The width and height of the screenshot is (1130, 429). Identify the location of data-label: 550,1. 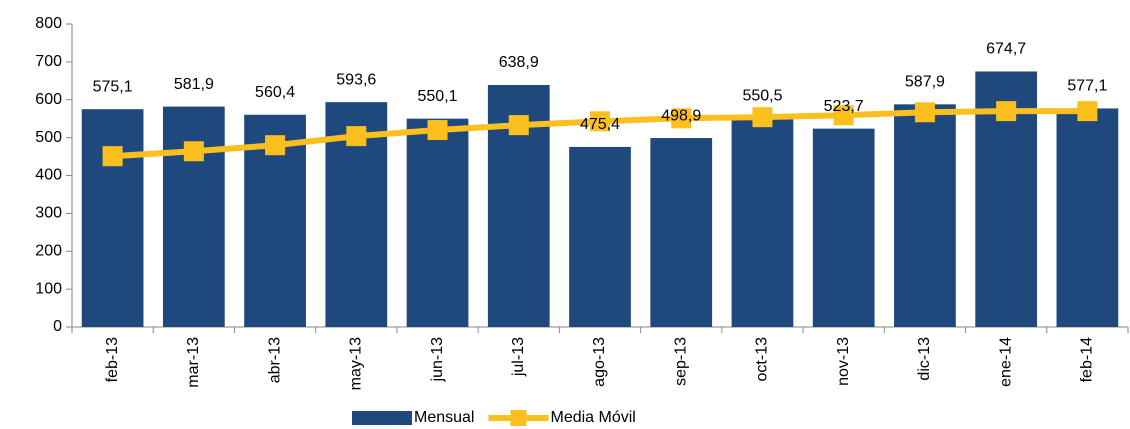
(438, 96).